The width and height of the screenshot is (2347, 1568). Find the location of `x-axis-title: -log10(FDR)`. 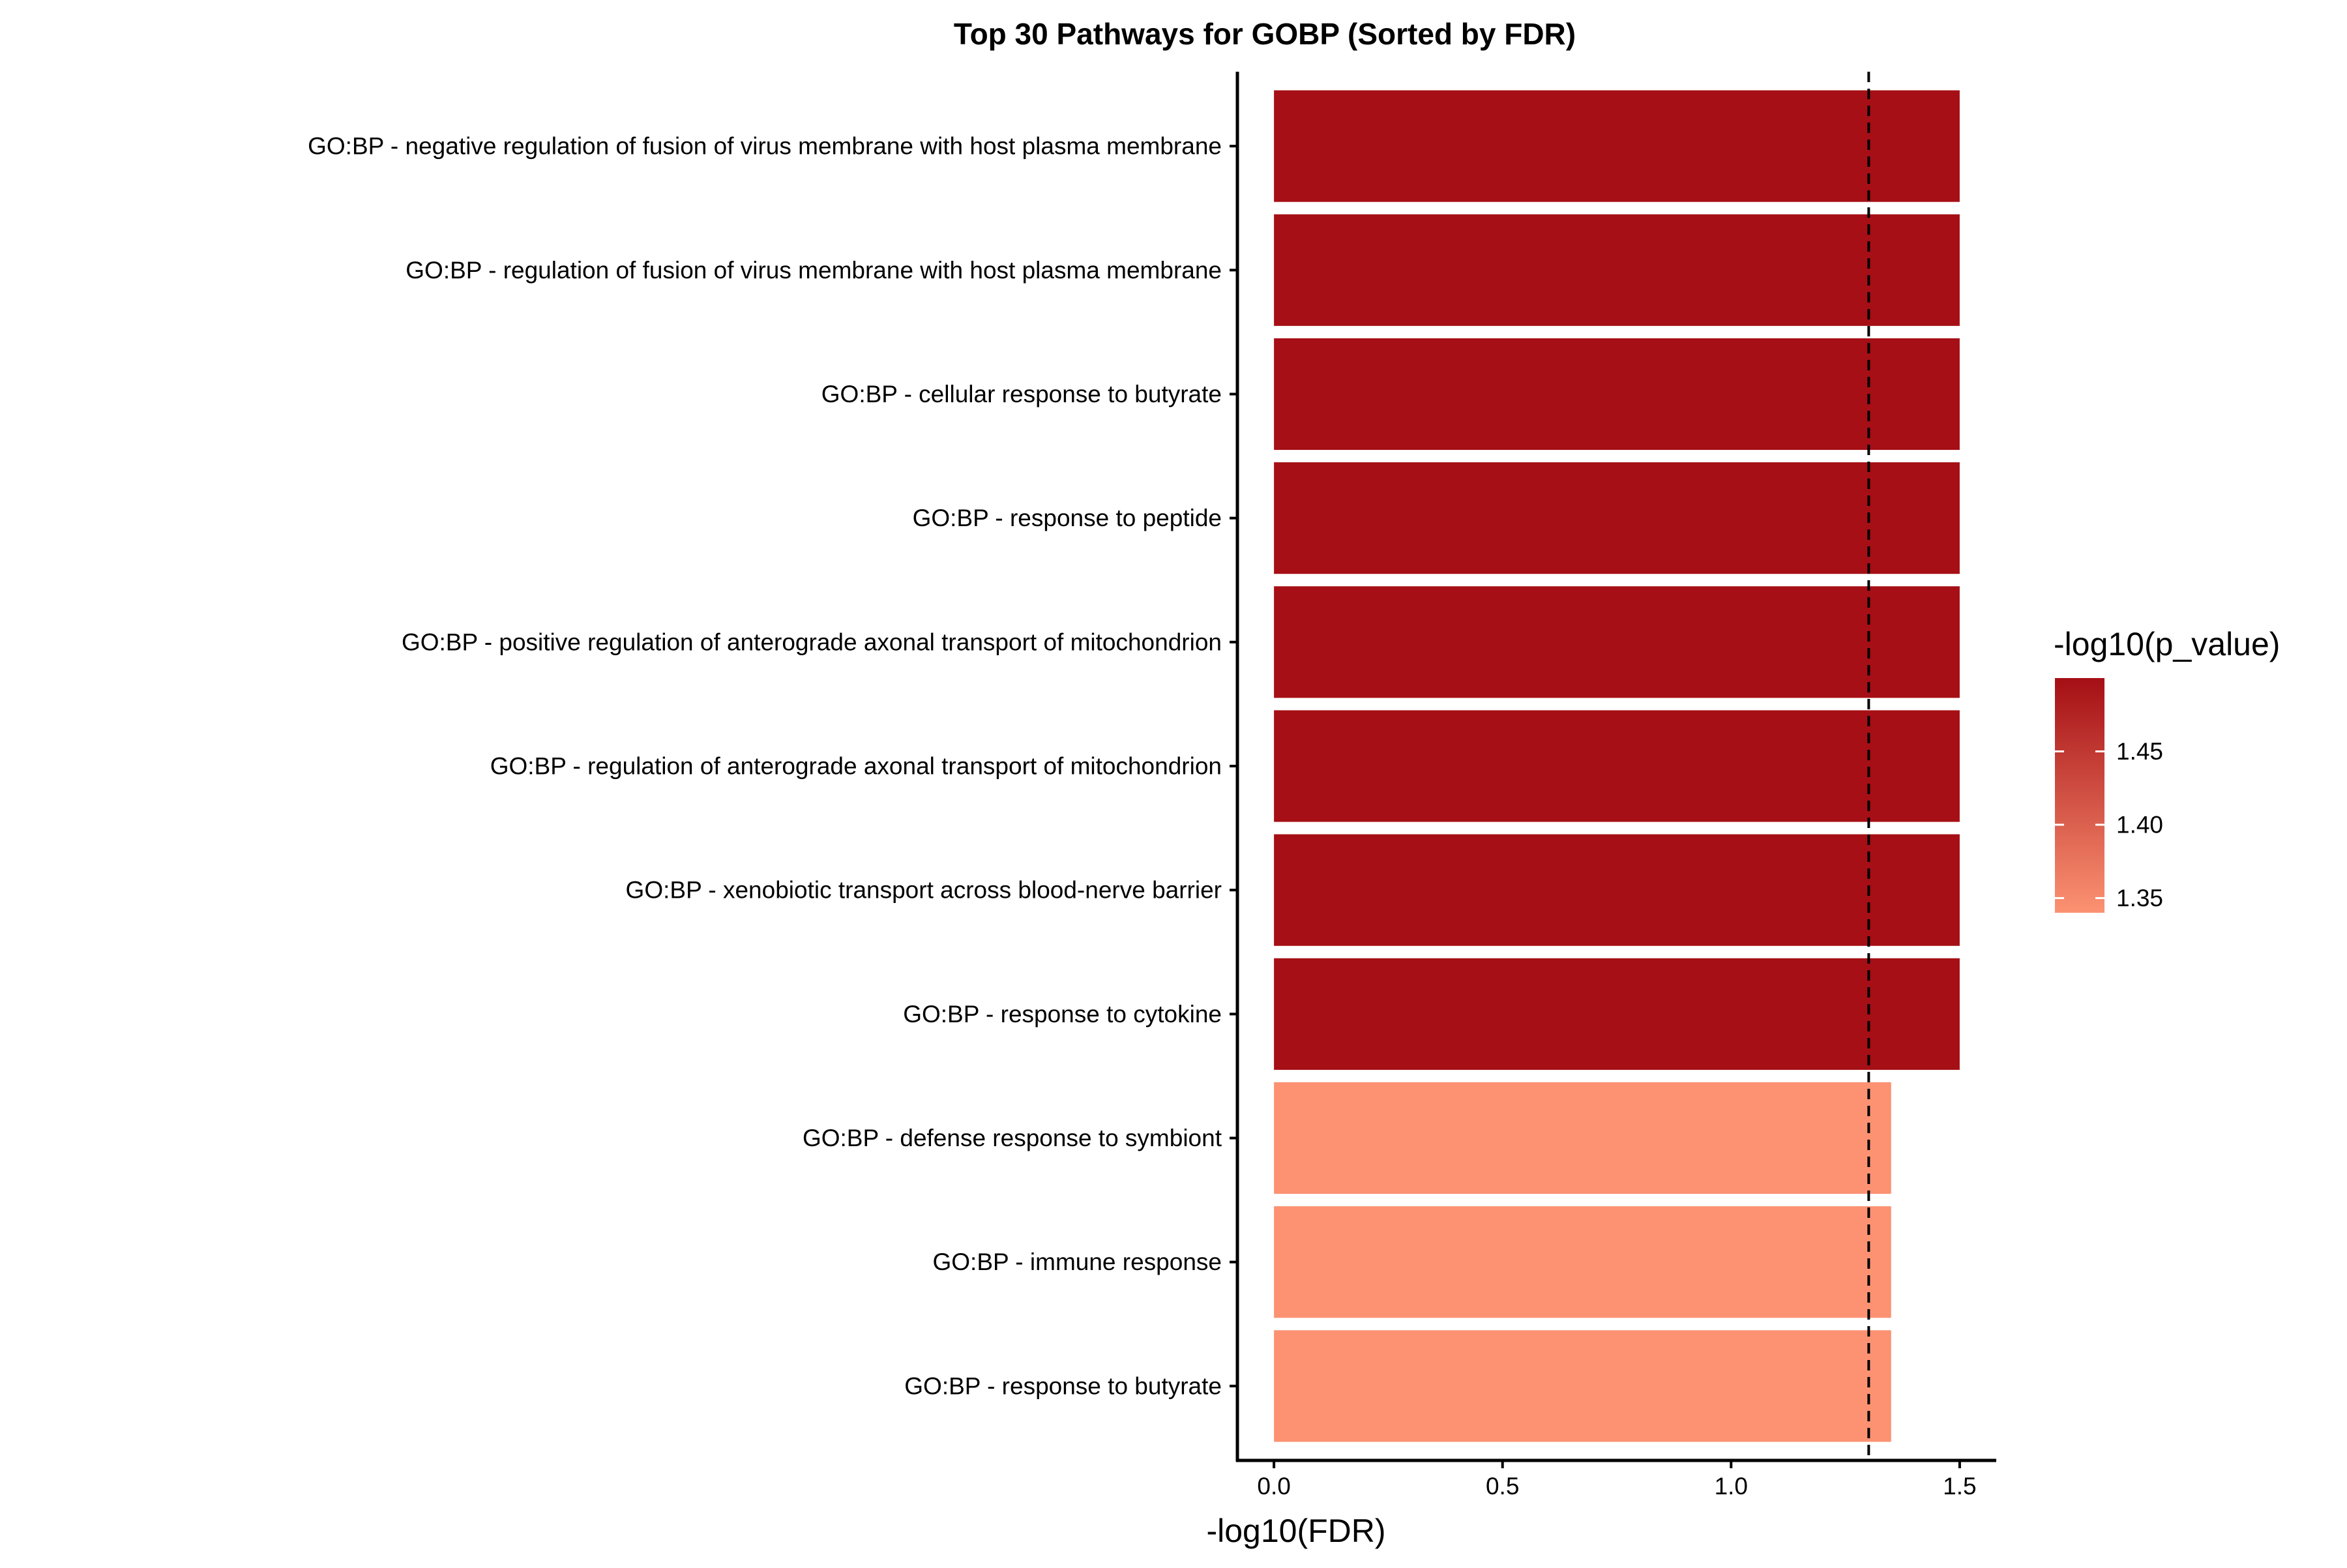

x-axis-title: -log10(FDR) is located at coordinates (1295, 1531).